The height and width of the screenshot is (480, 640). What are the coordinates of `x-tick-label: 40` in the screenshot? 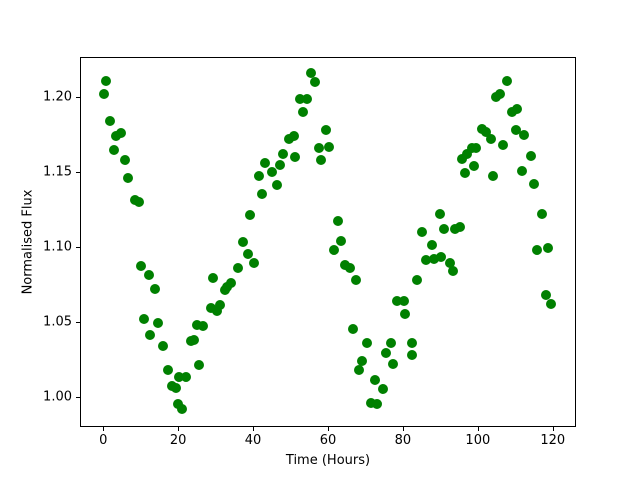 It's located at (253, 440).